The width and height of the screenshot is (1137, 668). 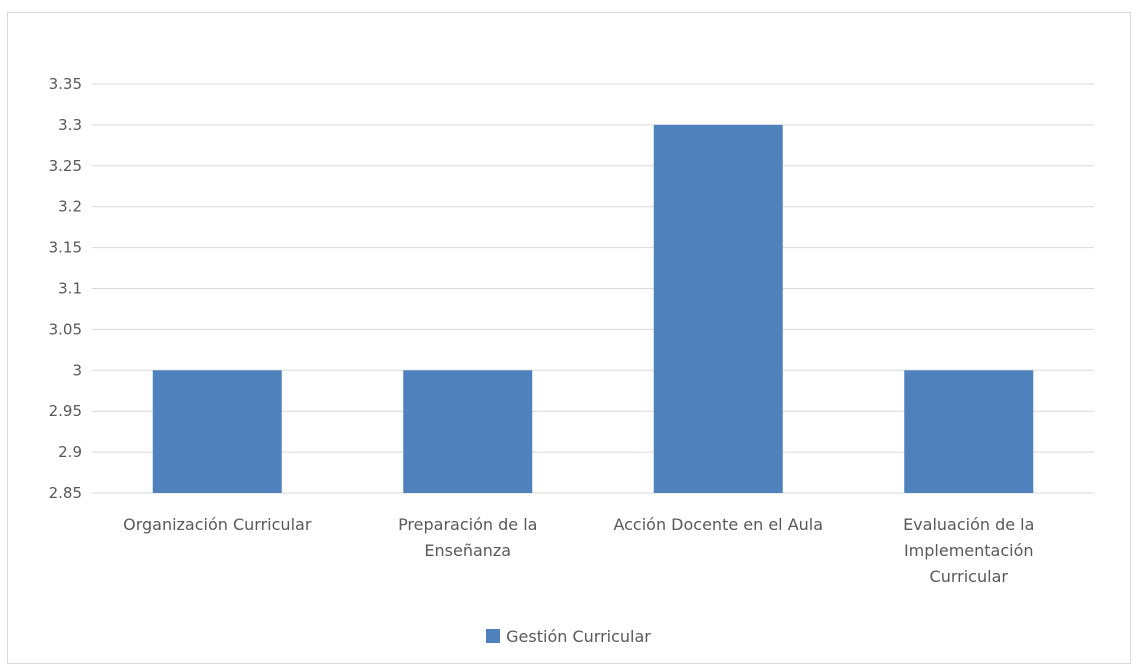 What do you see at coordinates (65, 248) in the screenshot?
I see `y-tick-label: 3.15` at bounding box center [65, 248].